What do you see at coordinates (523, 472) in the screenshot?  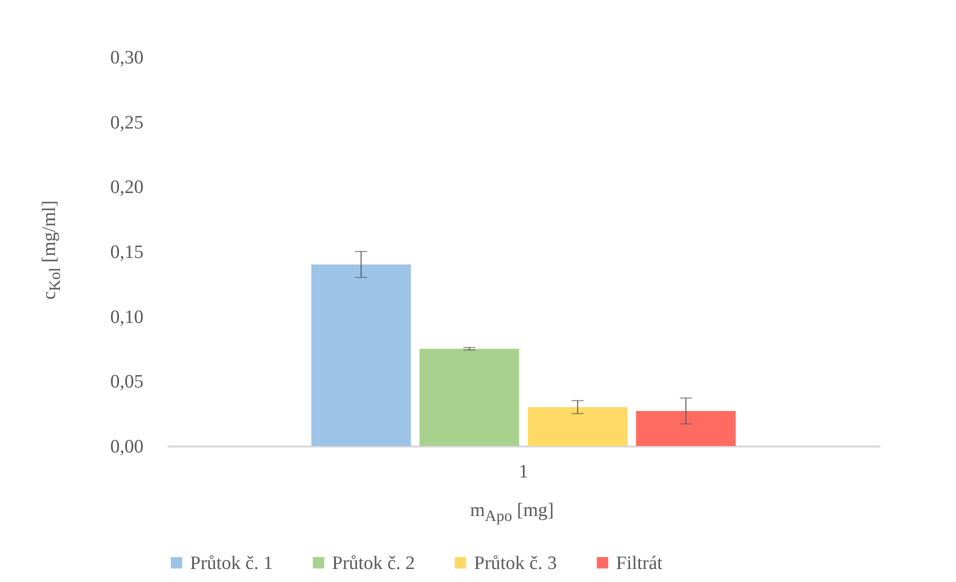 I see `x-tick-label: 1` at bounding box center [523, 472].